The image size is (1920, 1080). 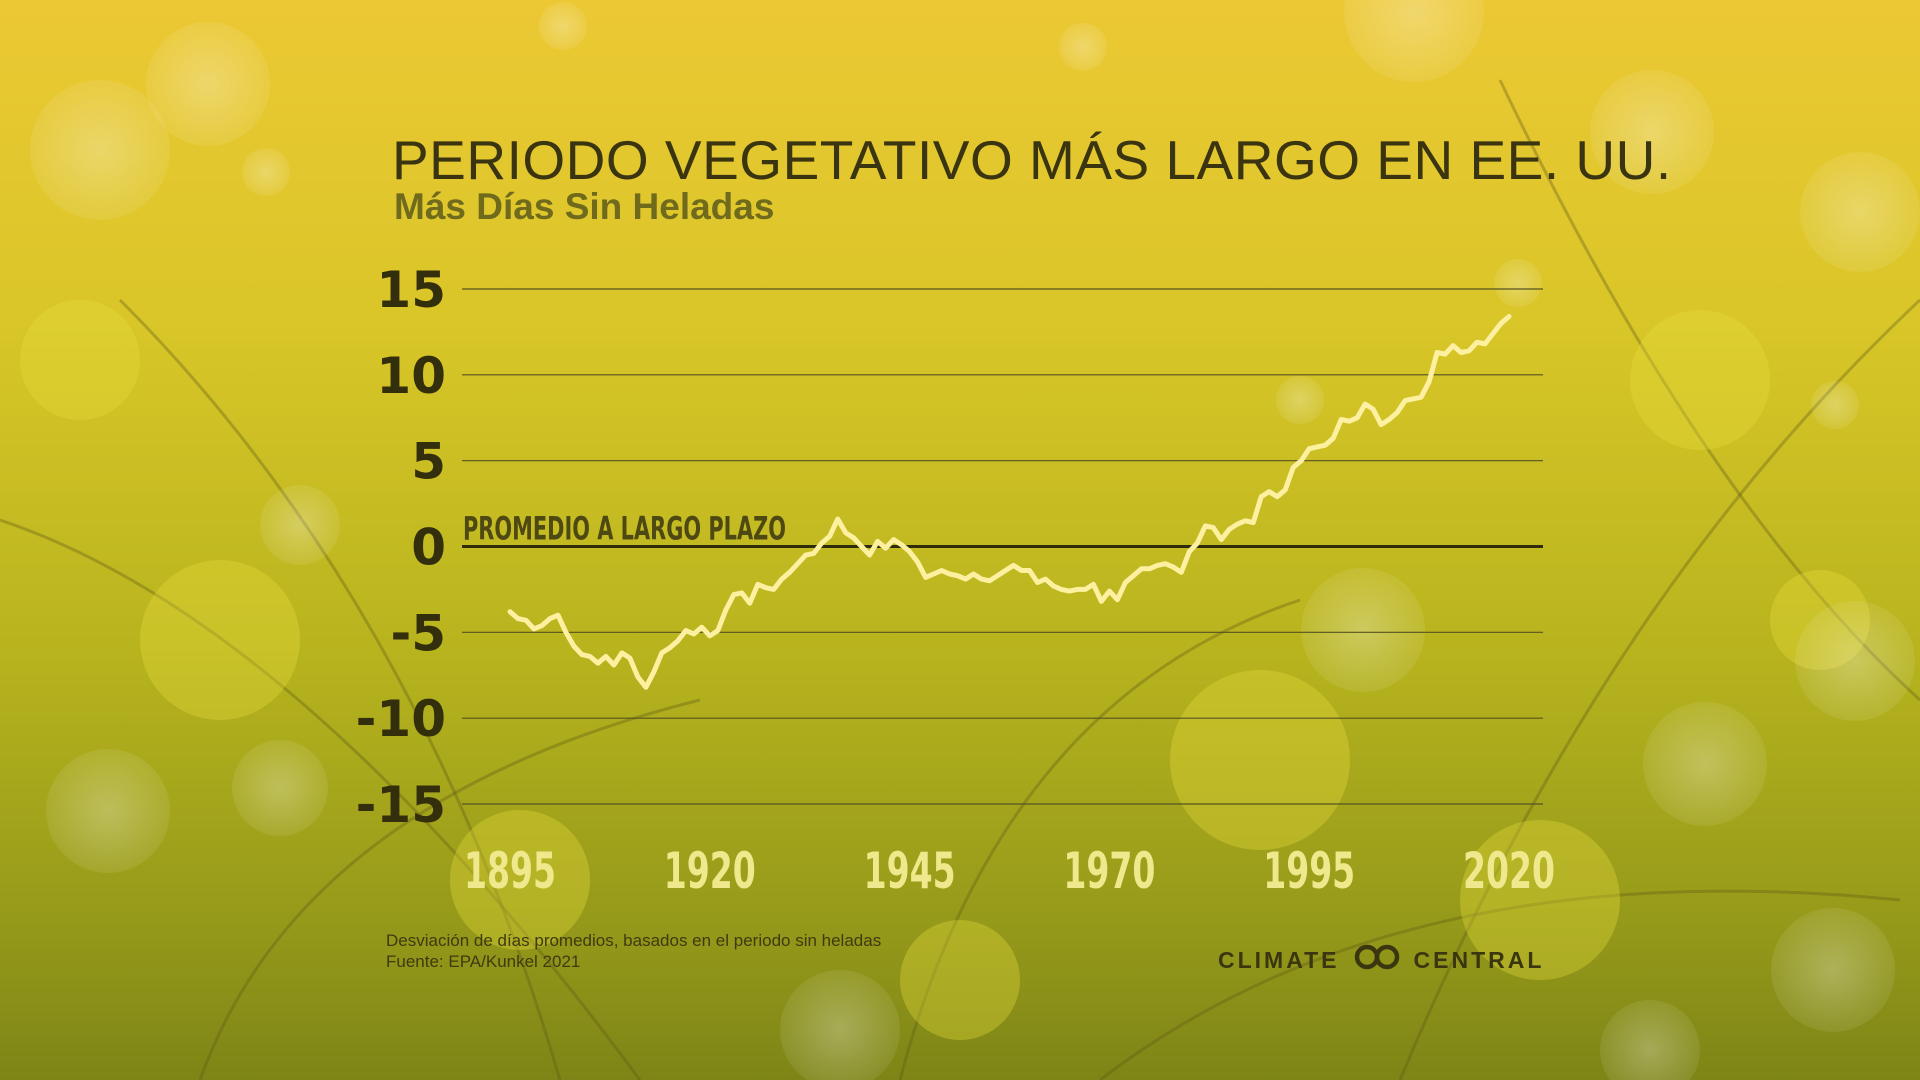 What do you see at coordinates (411, 290) in the screenshot?
I see `y-tick-label: 15` at bounding box center [411, 290].